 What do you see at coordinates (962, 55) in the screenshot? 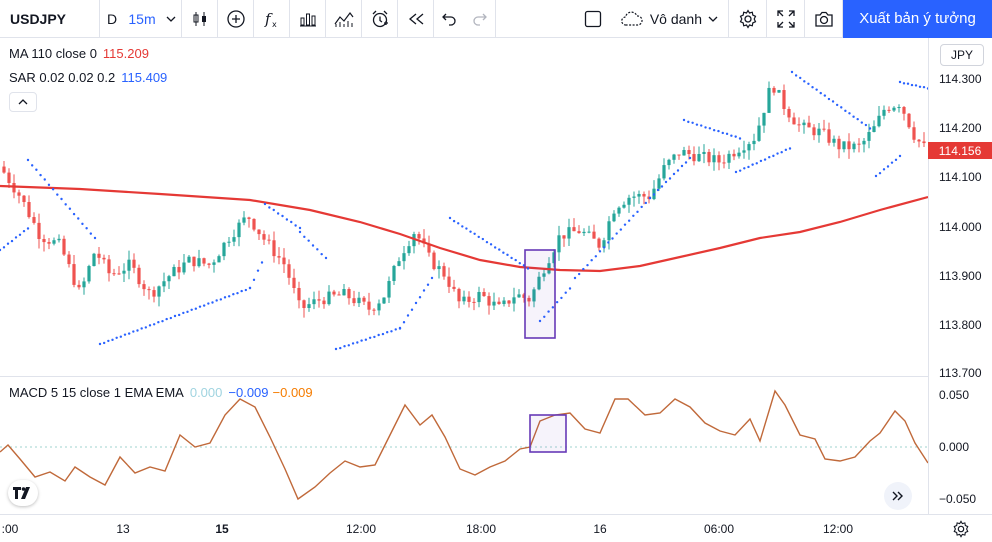
I see `currency-unit-button: JPY` at bounding box center [962, 55].